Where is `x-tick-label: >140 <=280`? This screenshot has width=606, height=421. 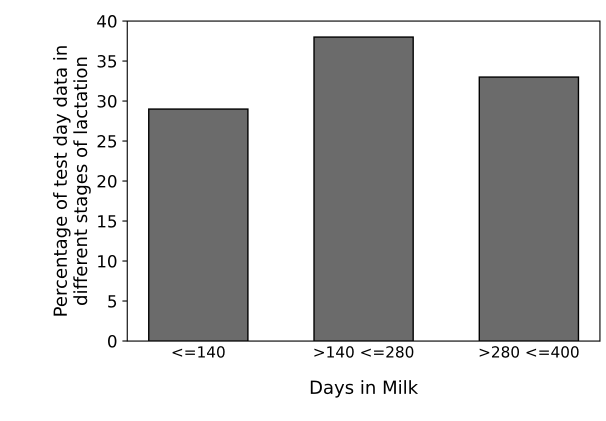
x-tick-label: >140 <=280 is located at coordinates (364, 352).